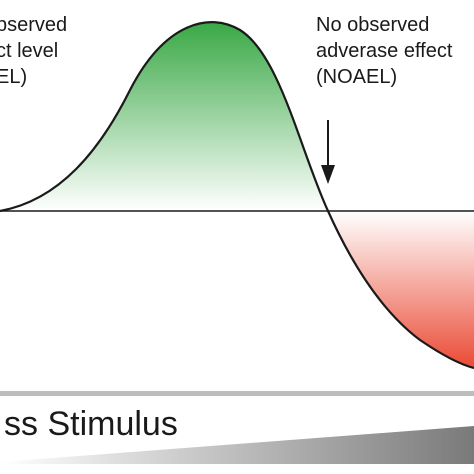 Image resolution: width=474 pixels, height=474 pixels. What do you see at coordinates (328, 152) in the screenshot?
I see `down-arrow-icon` at bounding box center [328, 152].